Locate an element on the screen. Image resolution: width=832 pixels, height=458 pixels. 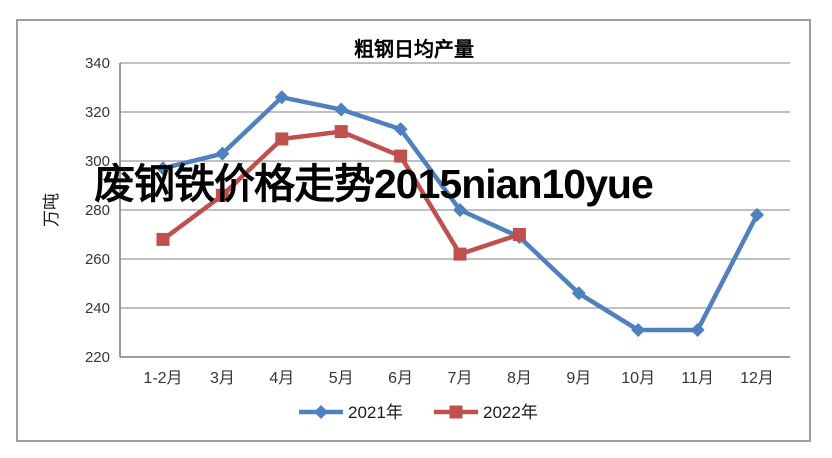
x-tick-label: 1-2月 is located at coordinates (162, 378).